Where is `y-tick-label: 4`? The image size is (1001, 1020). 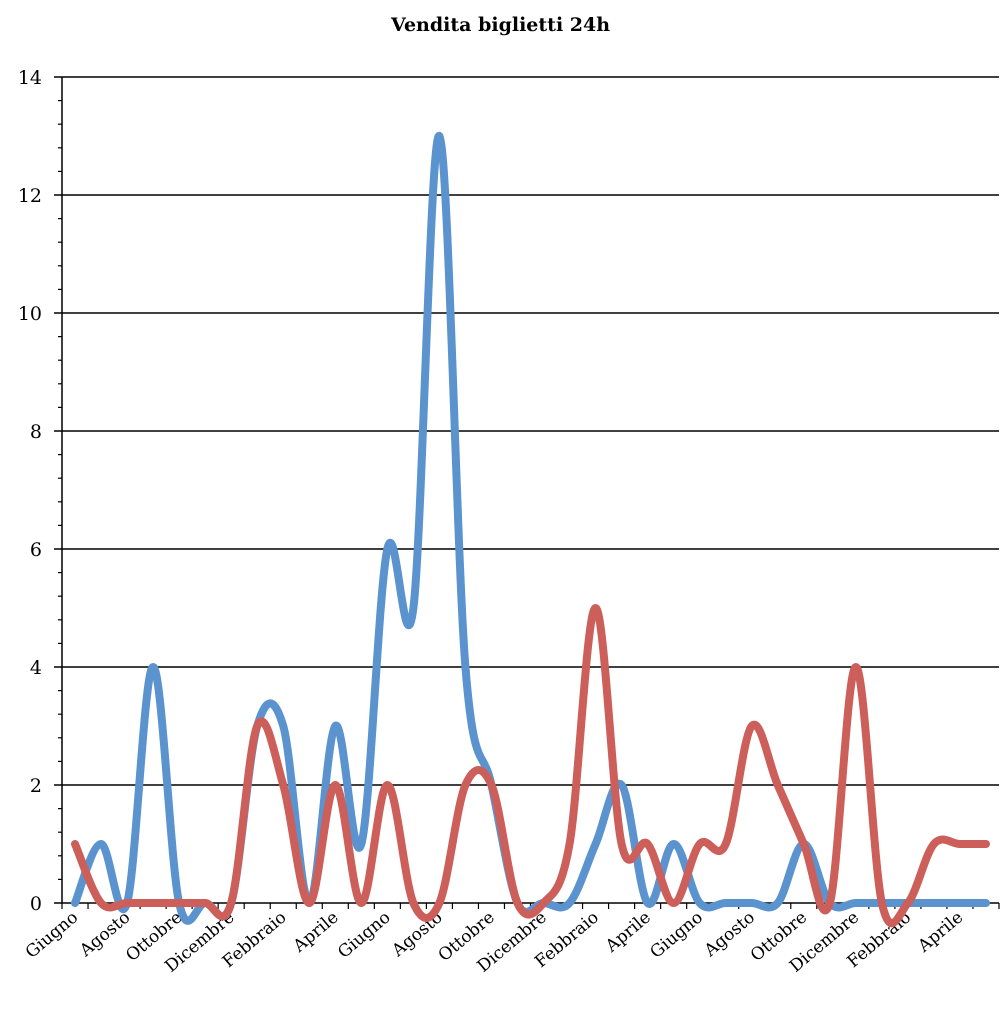
y-tick-label: 4 is located at coordinates (36, 668).